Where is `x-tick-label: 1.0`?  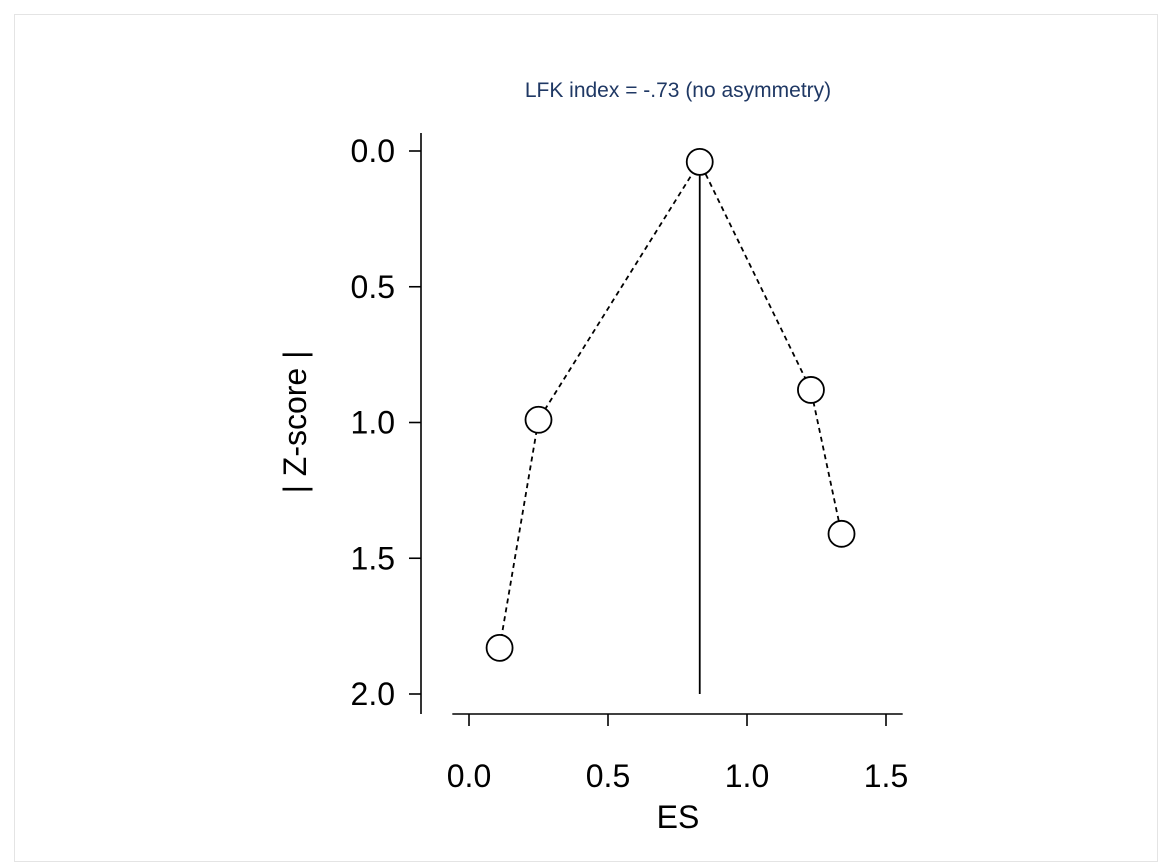
x-tick-label: 1.0 is located at coordinates (747, 776).